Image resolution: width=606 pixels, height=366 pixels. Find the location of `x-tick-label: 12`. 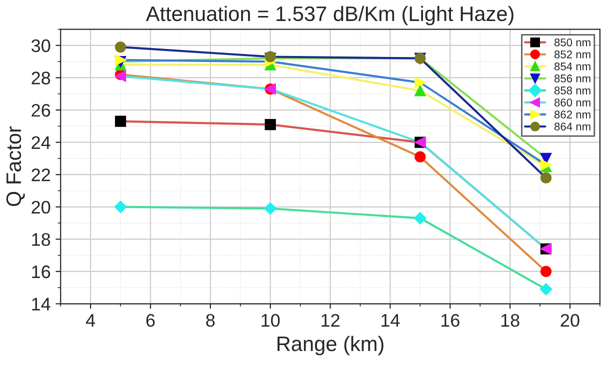

x-tick-label: 12 is located at coordinates (331, 320).